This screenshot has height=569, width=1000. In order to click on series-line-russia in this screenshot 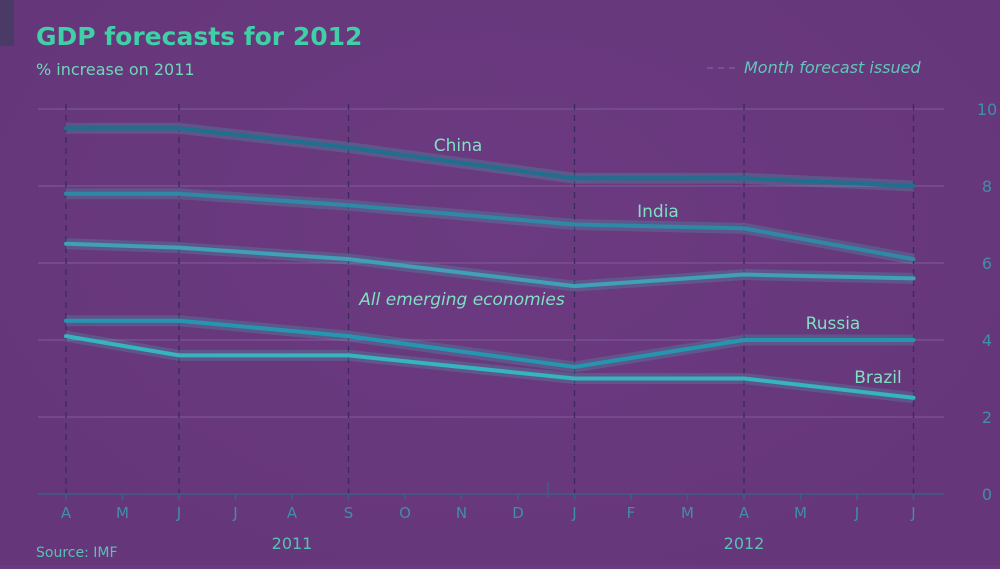, I will do `click(490, 343)`.